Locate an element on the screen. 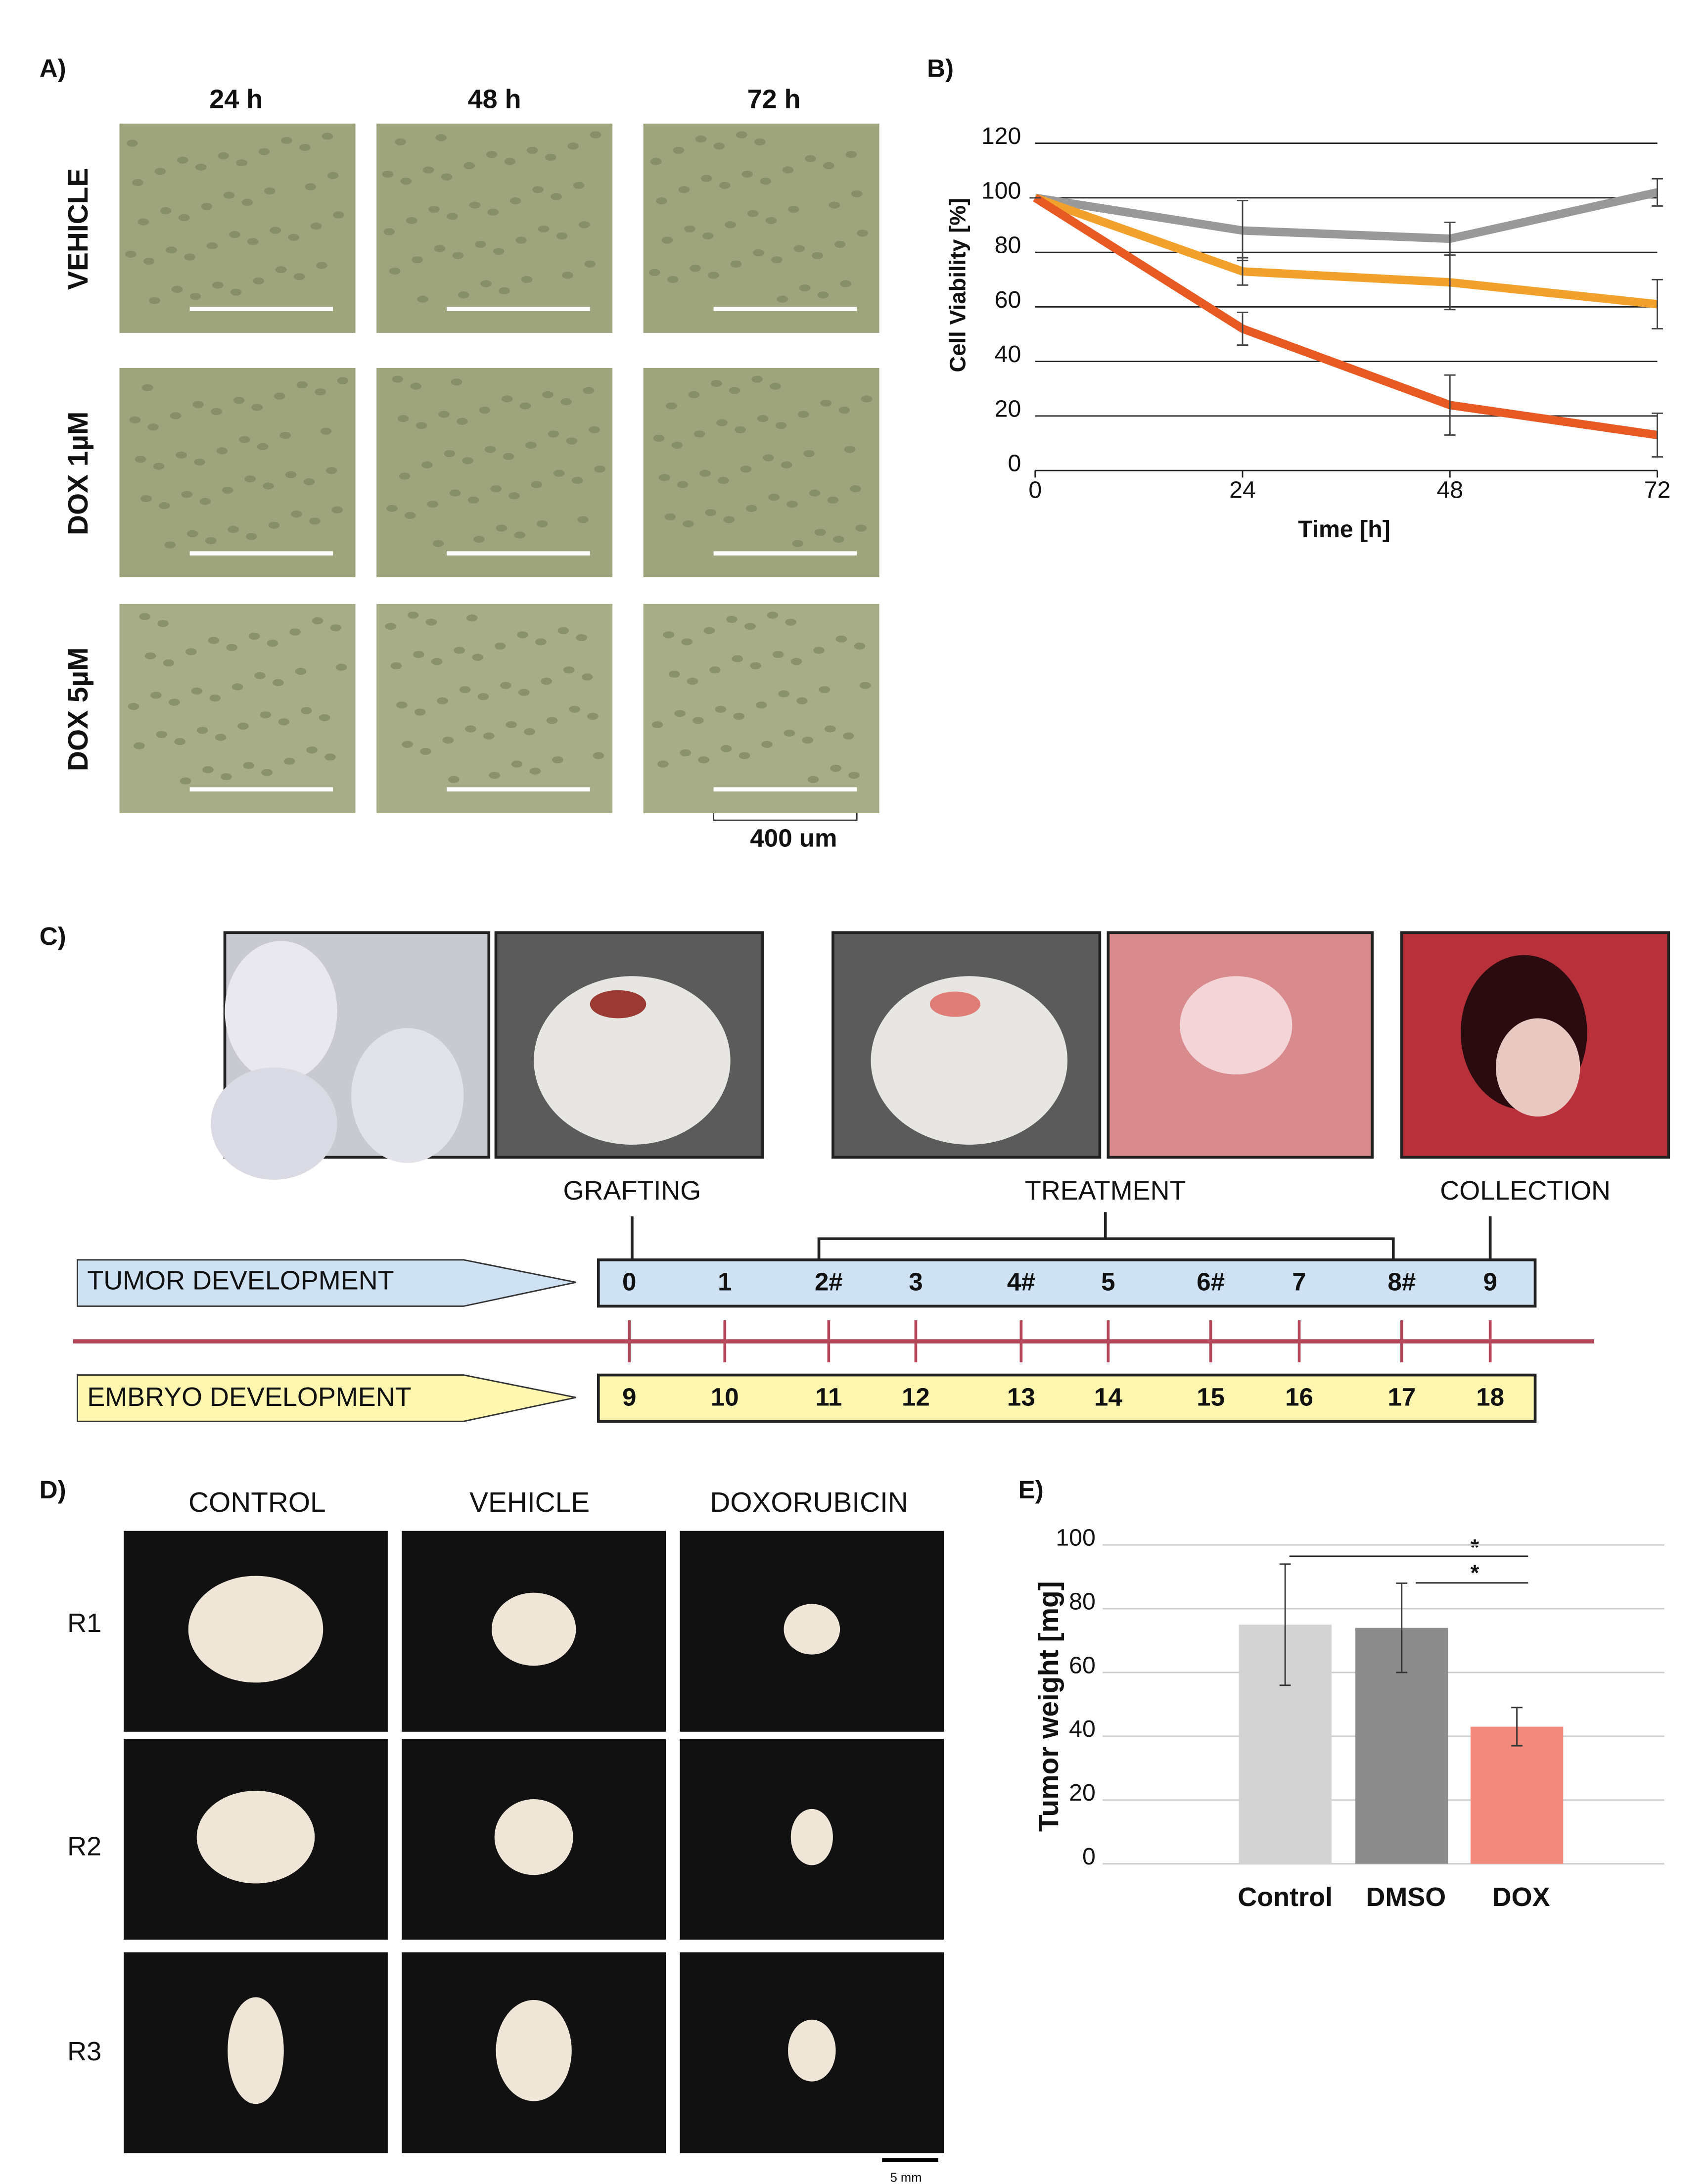  line is located at coordinates (1345, 251).